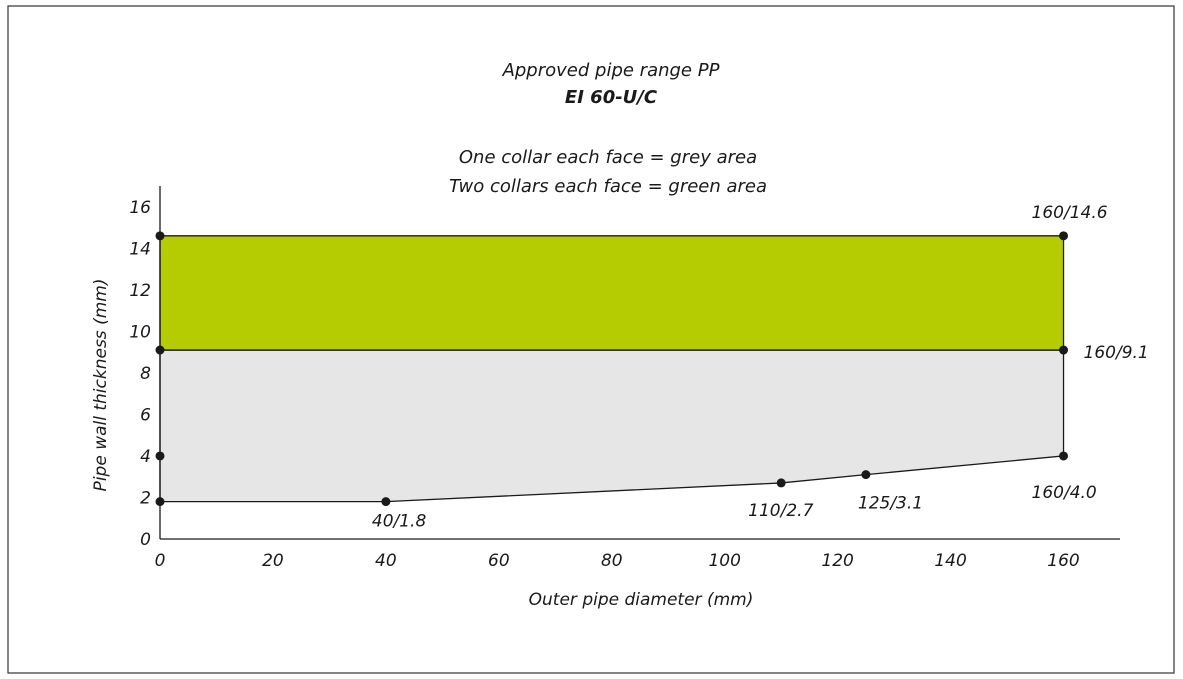 The width and height of the screenshot is (1183, 679). What do you see at coordinates (1116, 353) in the screenshot?
I see `data-point-label: 160/9.1` at bounding box center [1116, 353].